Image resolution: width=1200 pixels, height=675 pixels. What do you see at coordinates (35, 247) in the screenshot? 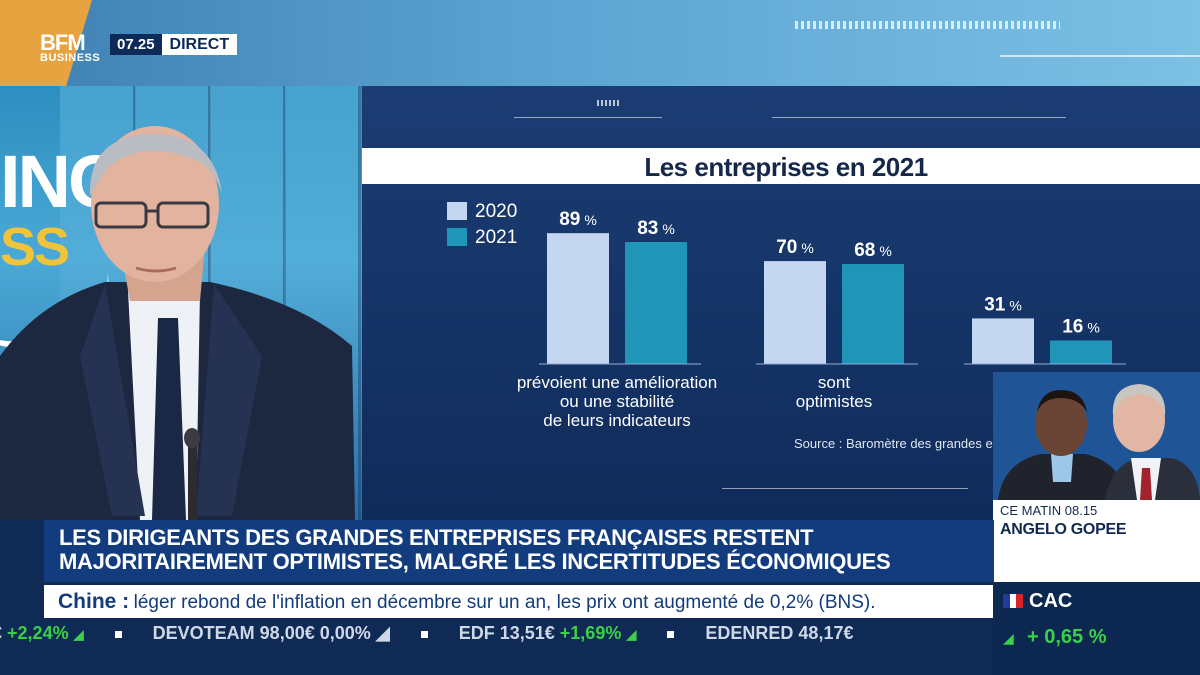
I see `backdrop-text-accent: SS` at bounding box center [35, 247].